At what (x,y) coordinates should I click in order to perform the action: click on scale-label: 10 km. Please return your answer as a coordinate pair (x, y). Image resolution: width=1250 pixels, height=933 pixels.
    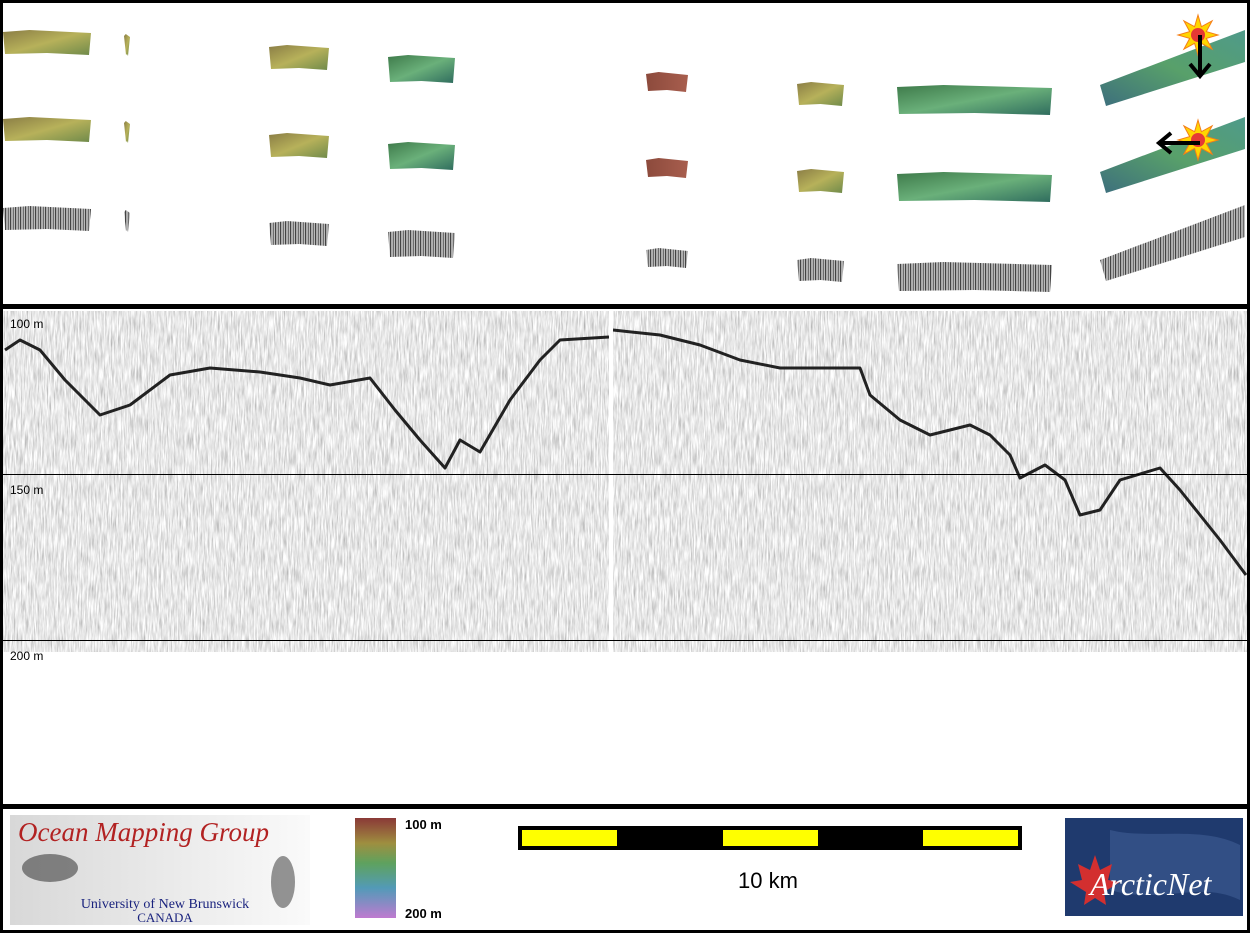
    Looking at the image, I should click on (768, 880).